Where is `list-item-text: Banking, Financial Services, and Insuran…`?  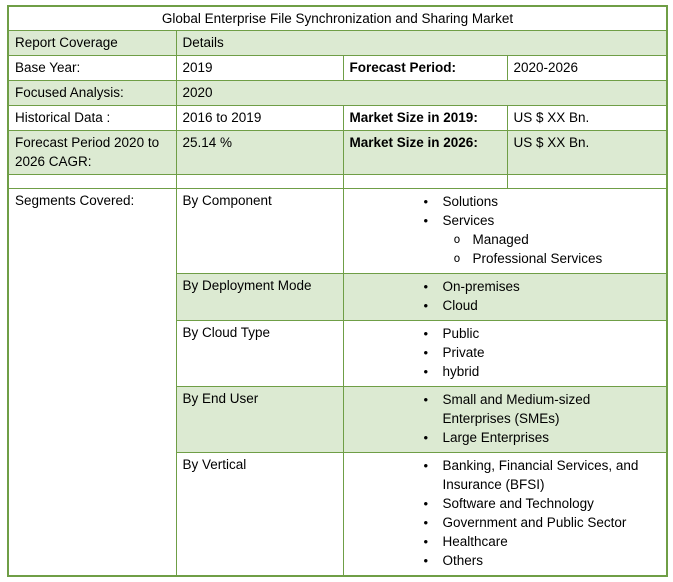
list-item-text: Banking, Financial Services, and Insuran… is located at coordinates (540, 475).